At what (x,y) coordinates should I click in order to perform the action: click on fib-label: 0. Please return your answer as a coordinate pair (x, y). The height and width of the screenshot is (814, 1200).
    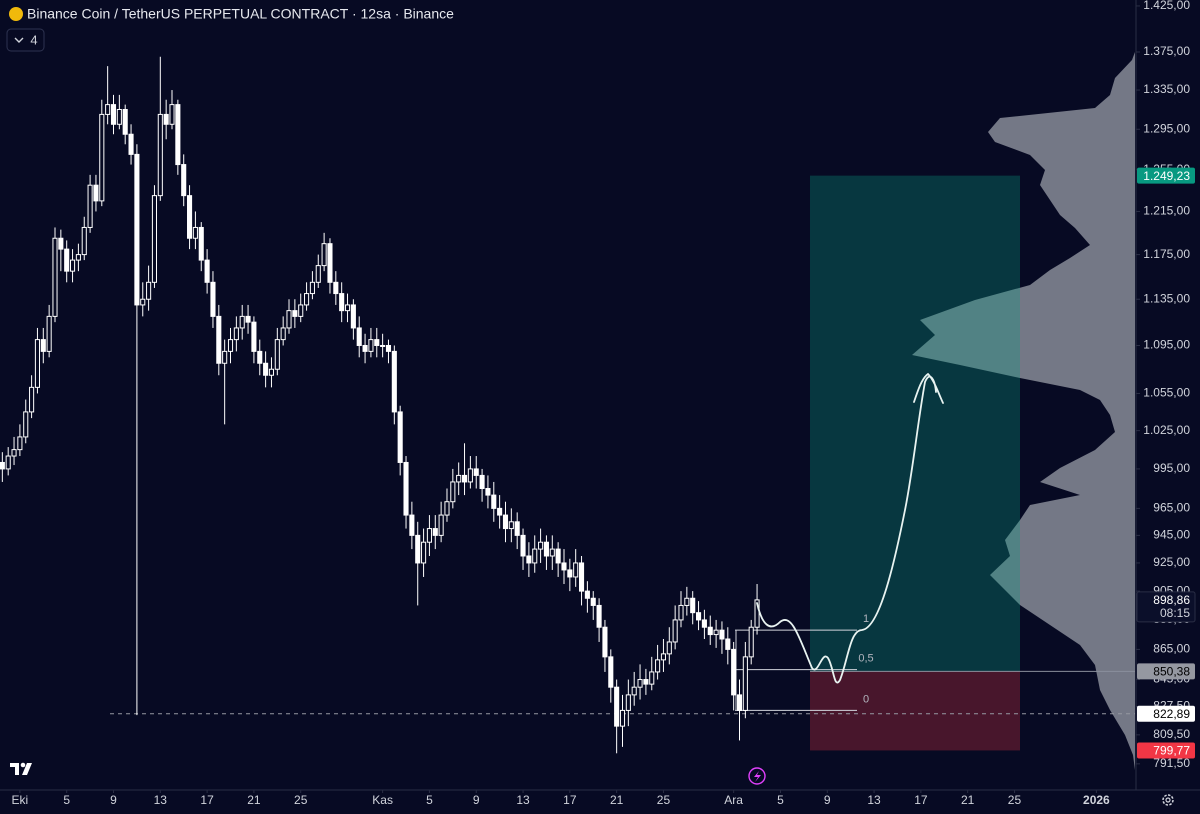
    Looking at the image, I should click on (866, 699).